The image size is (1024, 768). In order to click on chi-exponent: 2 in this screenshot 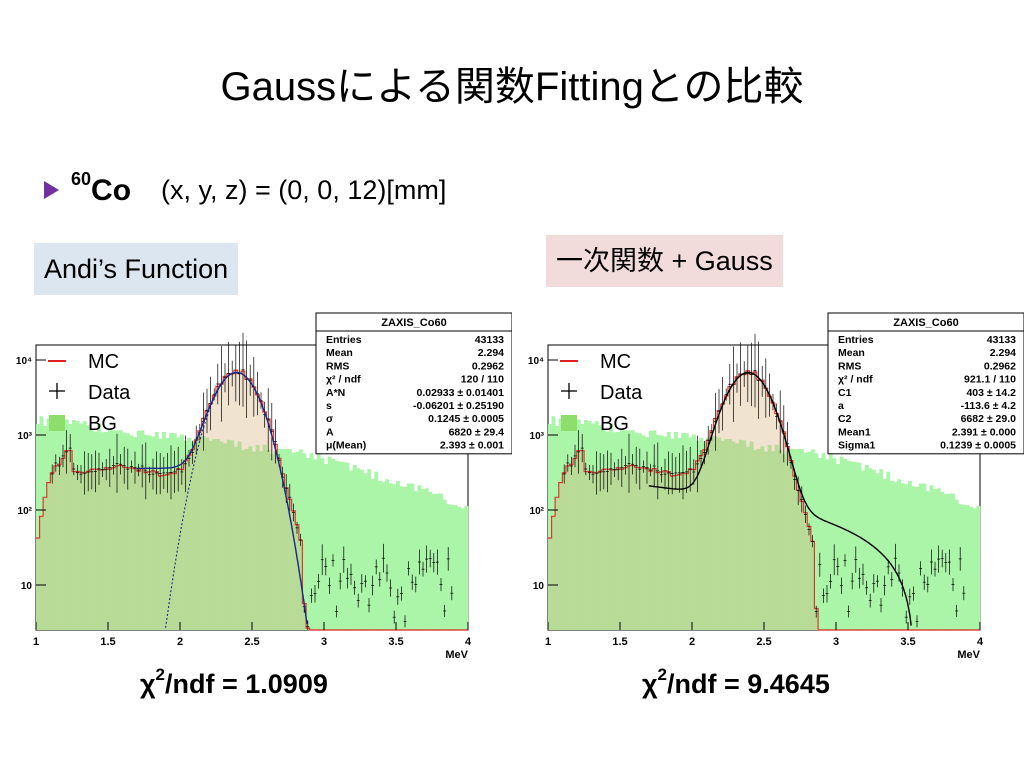, I will do `click(160, 674)`.